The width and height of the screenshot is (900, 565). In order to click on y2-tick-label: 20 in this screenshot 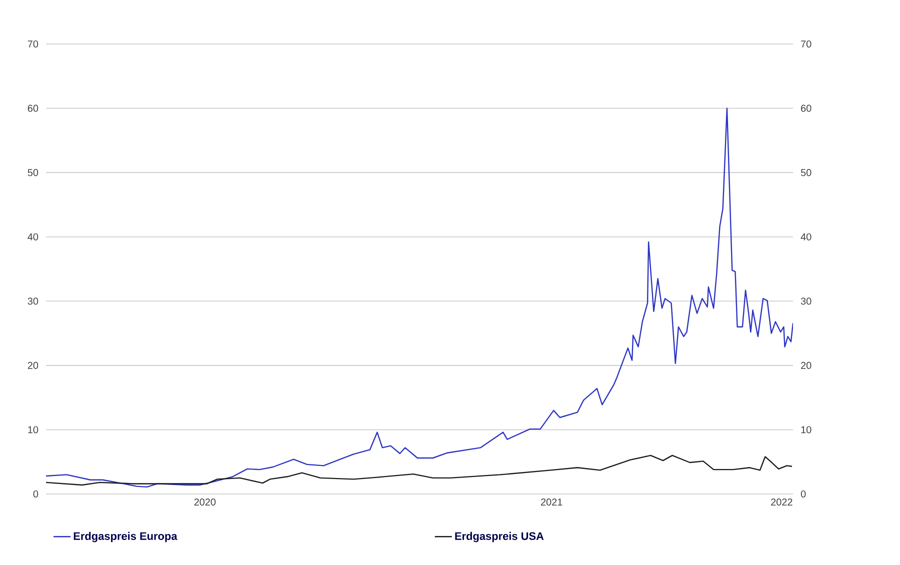, I will do `click(806, 365)`.